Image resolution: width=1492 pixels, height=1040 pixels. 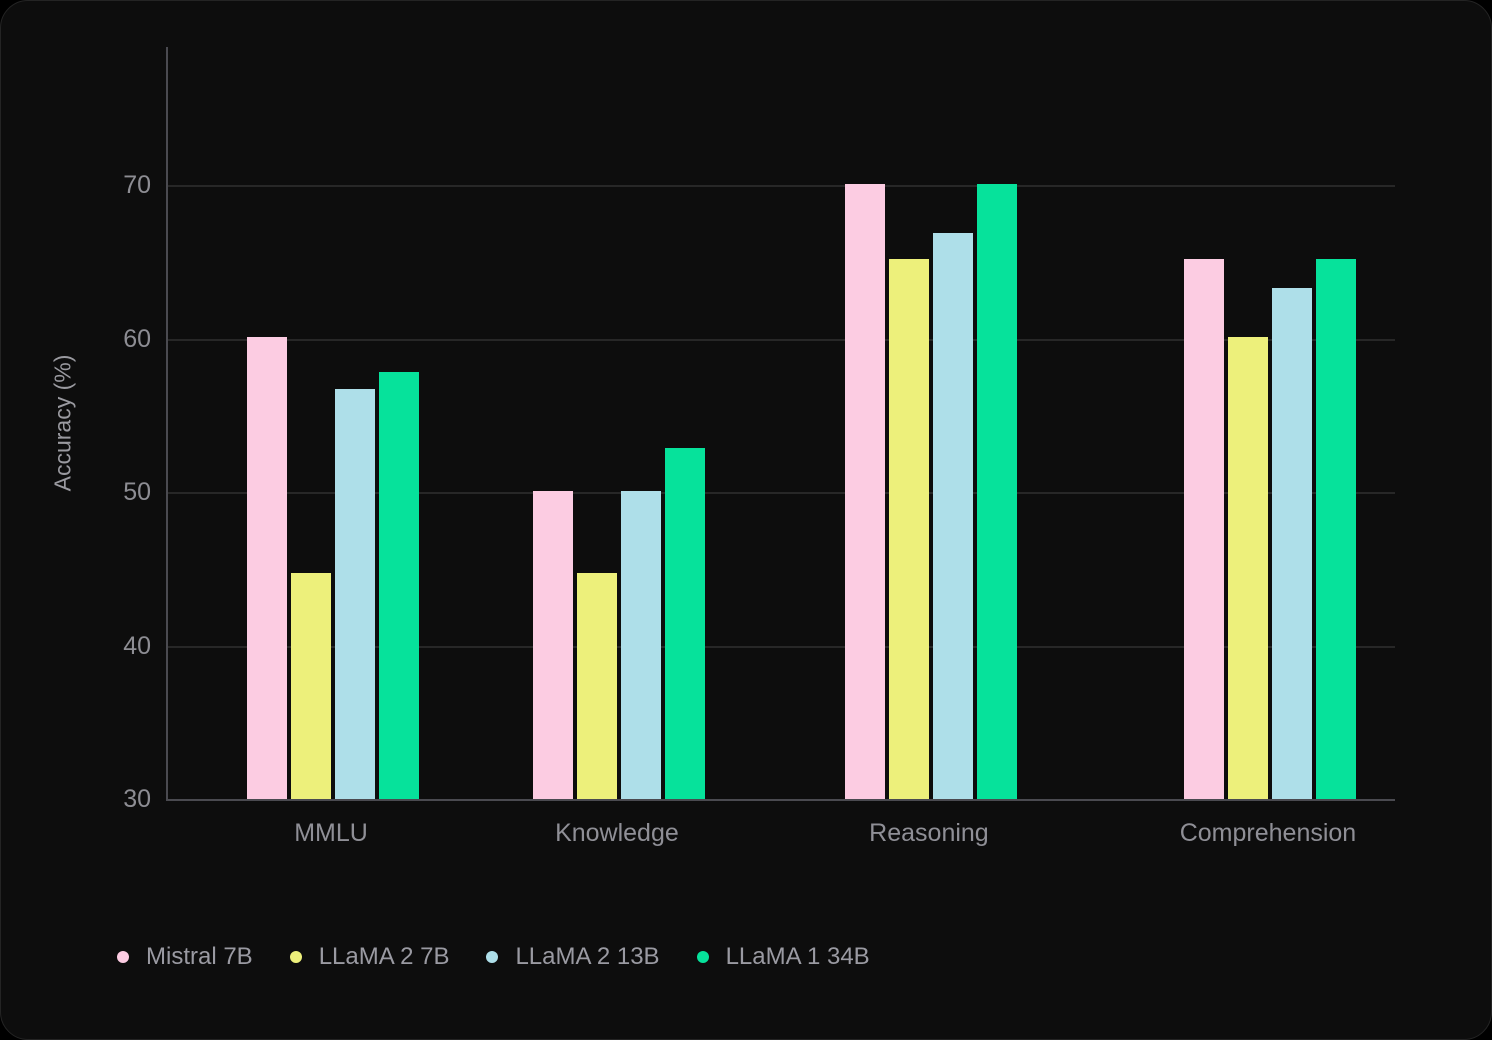 I want to click on bar-llama-1-34b-reasoning, so click(x=997, y=491).